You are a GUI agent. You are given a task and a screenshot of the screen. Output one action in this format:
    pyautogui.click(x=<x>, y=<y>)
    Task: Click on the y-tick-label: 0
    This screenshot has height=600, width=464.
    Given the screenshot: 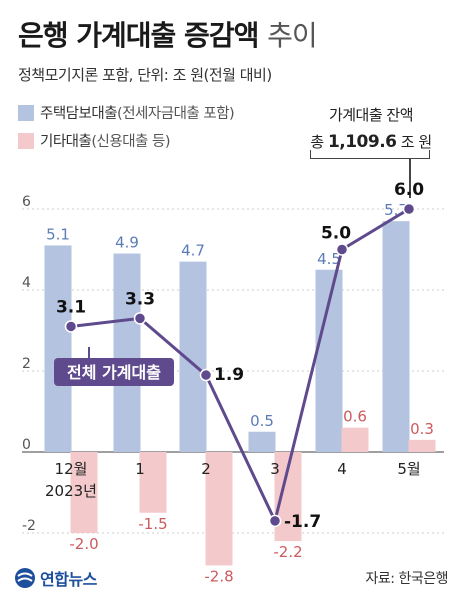 What is the action you would take?
    pyautogui.click(x=26, y=445)
    